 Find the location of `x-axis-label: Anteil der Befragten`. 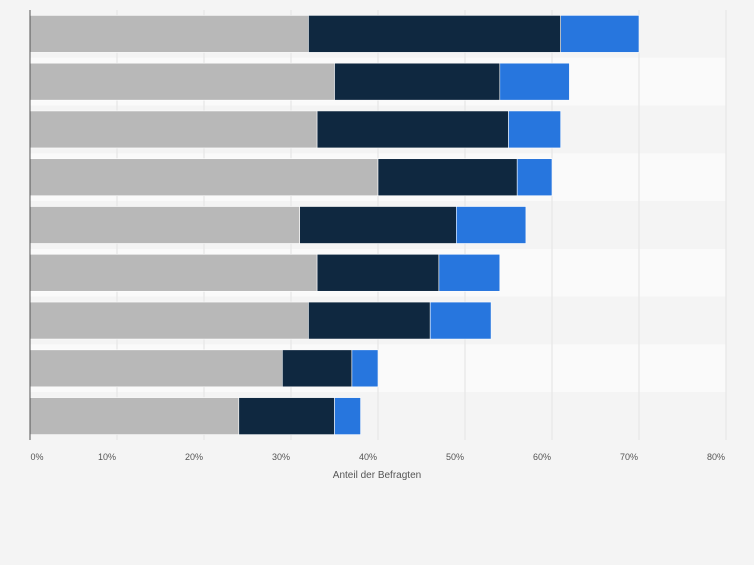

x-axis-label: Anteil der Befragten is located at coordinates (377, 475).